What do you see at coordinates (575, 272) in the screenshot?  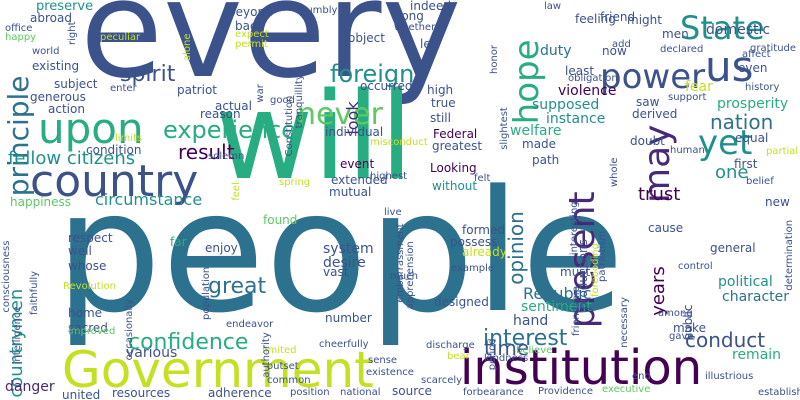 I see `word-must: must` at bounding box center [575, 272].